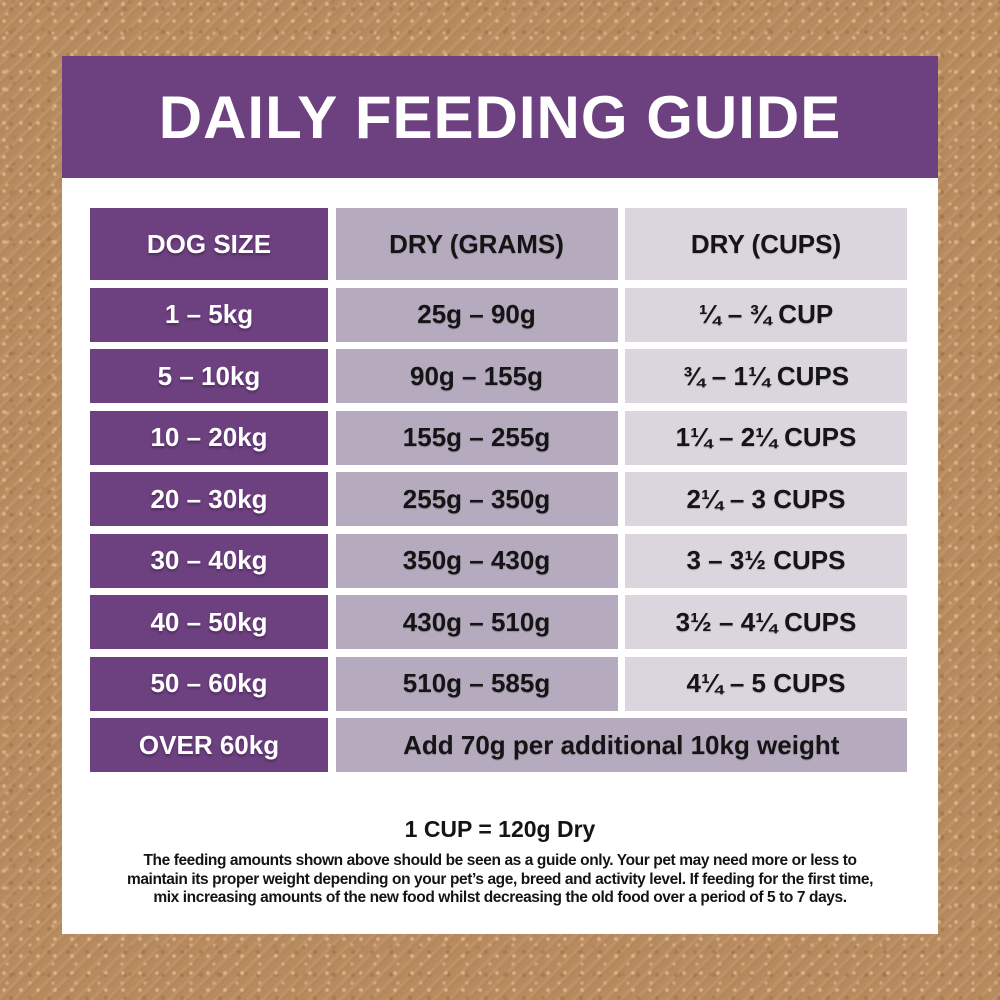  Describe the element at coordinates (476, 499) in the screenshot. I see `dry-grams-cell: 255g – 350g` at that location.